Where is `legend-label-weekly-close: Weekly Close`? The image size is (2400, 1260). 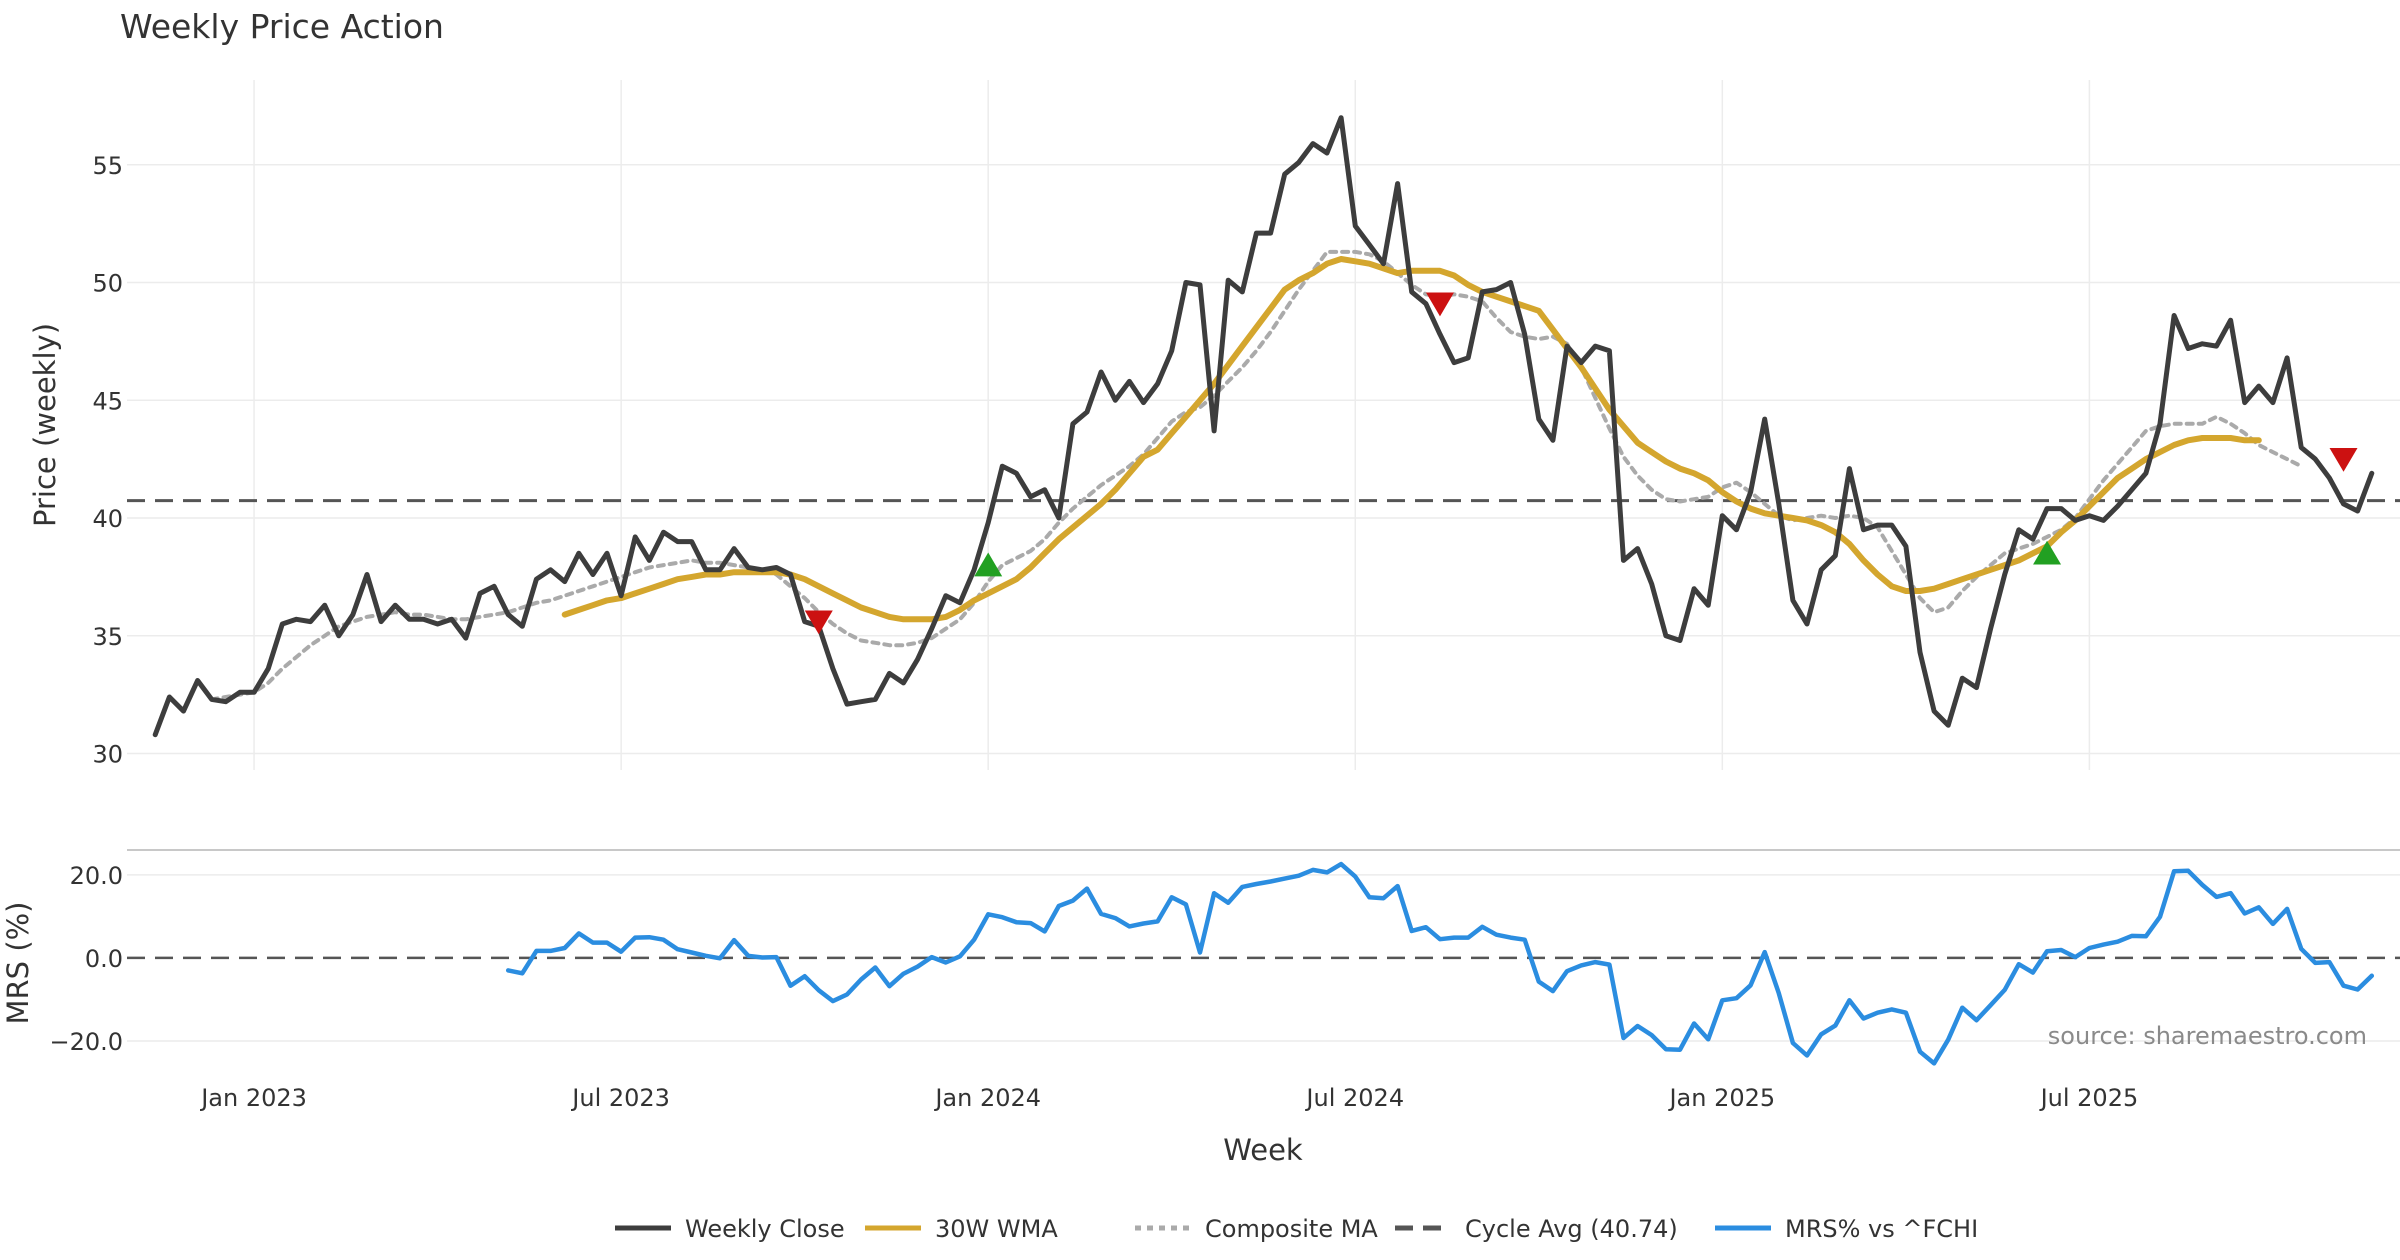
legend-label-weekly-close: Weekly Close is located at coordinates (765, 1229).